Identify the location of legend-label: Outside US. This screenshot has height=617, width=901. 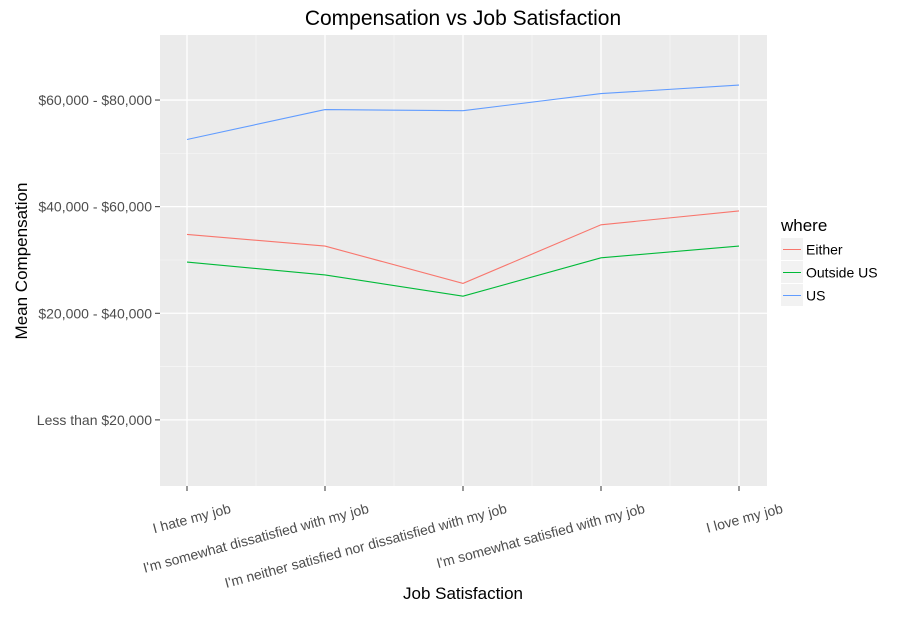
(842, 273).